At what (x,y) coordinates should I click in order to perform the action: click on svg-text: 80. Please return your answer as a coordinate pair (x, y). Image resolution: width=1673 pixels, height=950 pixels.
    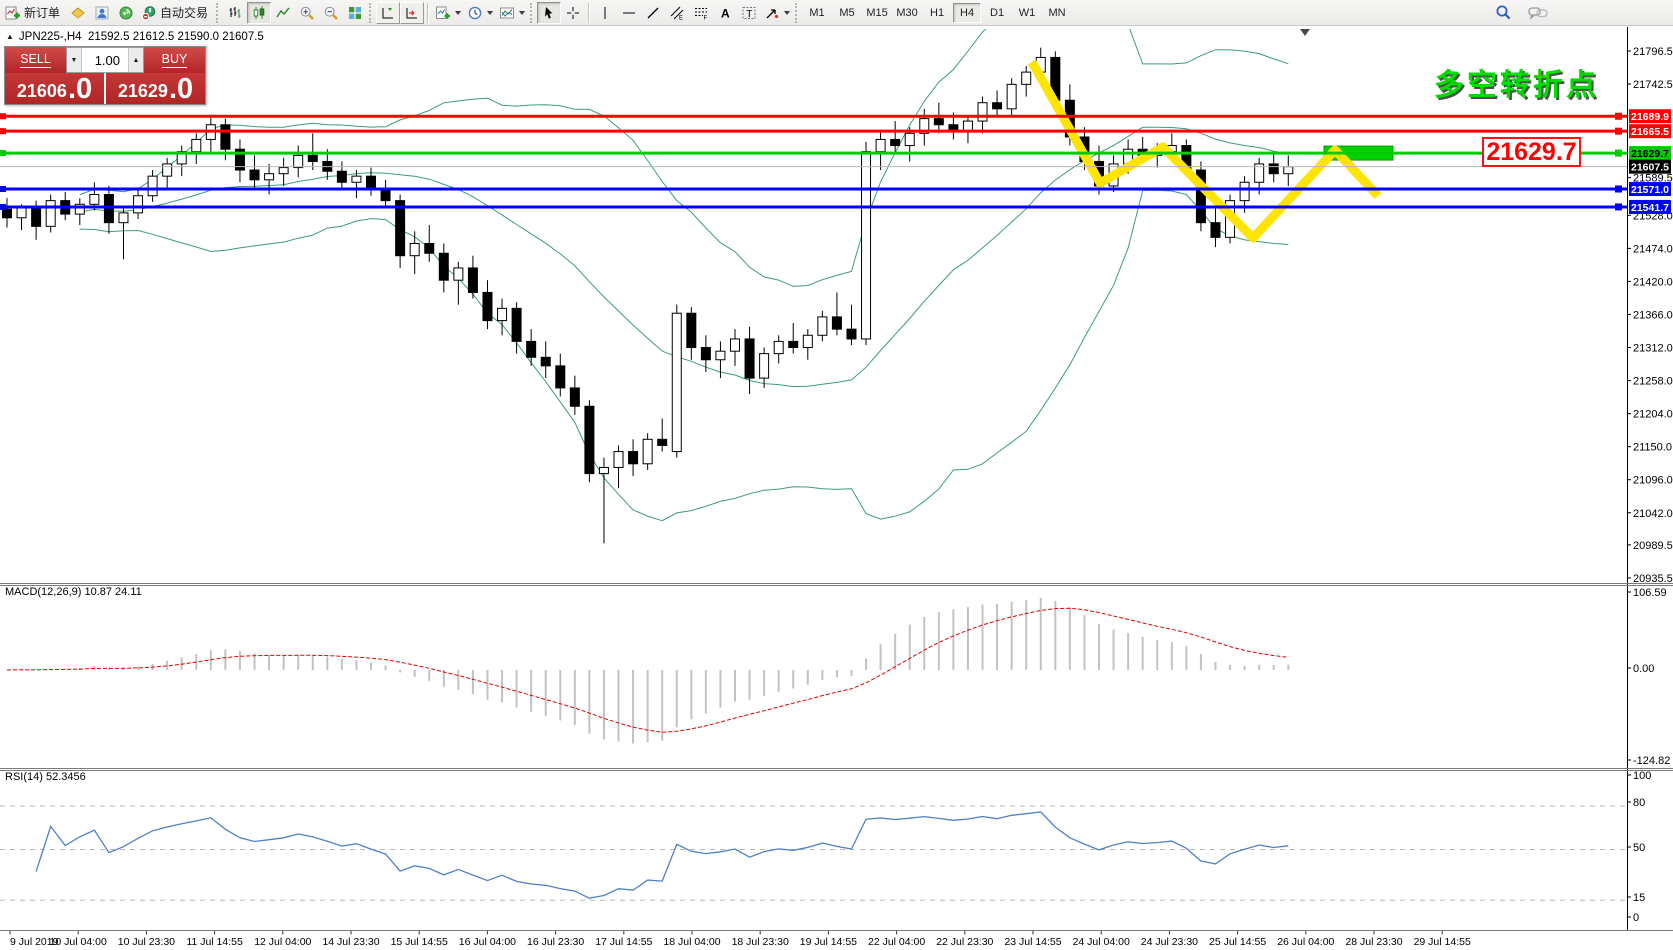
    Looking at the image, I should click on (1639, 803).